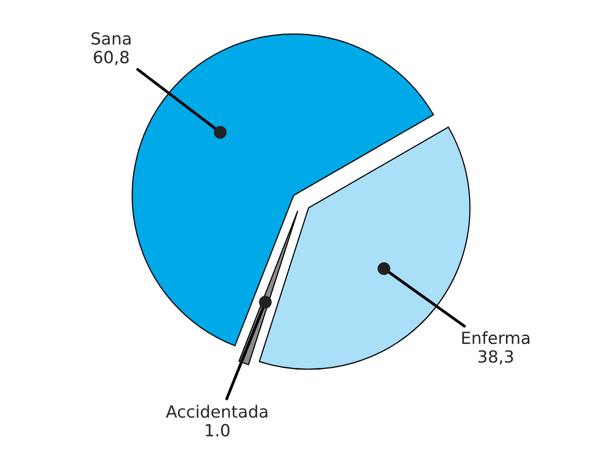 The height and width of the screenshot is (460, 602). What do you see at coordinates (495, 357) in the screenshot?
I see `data-label: 38,3` at bounding box center [495, 357].